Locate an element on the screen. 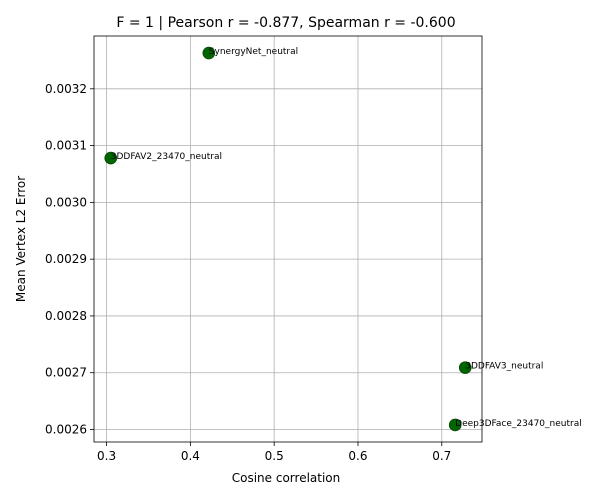 Image resolution: width=600 pixels, height=500 pixels. point-label: 3DDFAV3_neutral is located at coordinates (504, 367).